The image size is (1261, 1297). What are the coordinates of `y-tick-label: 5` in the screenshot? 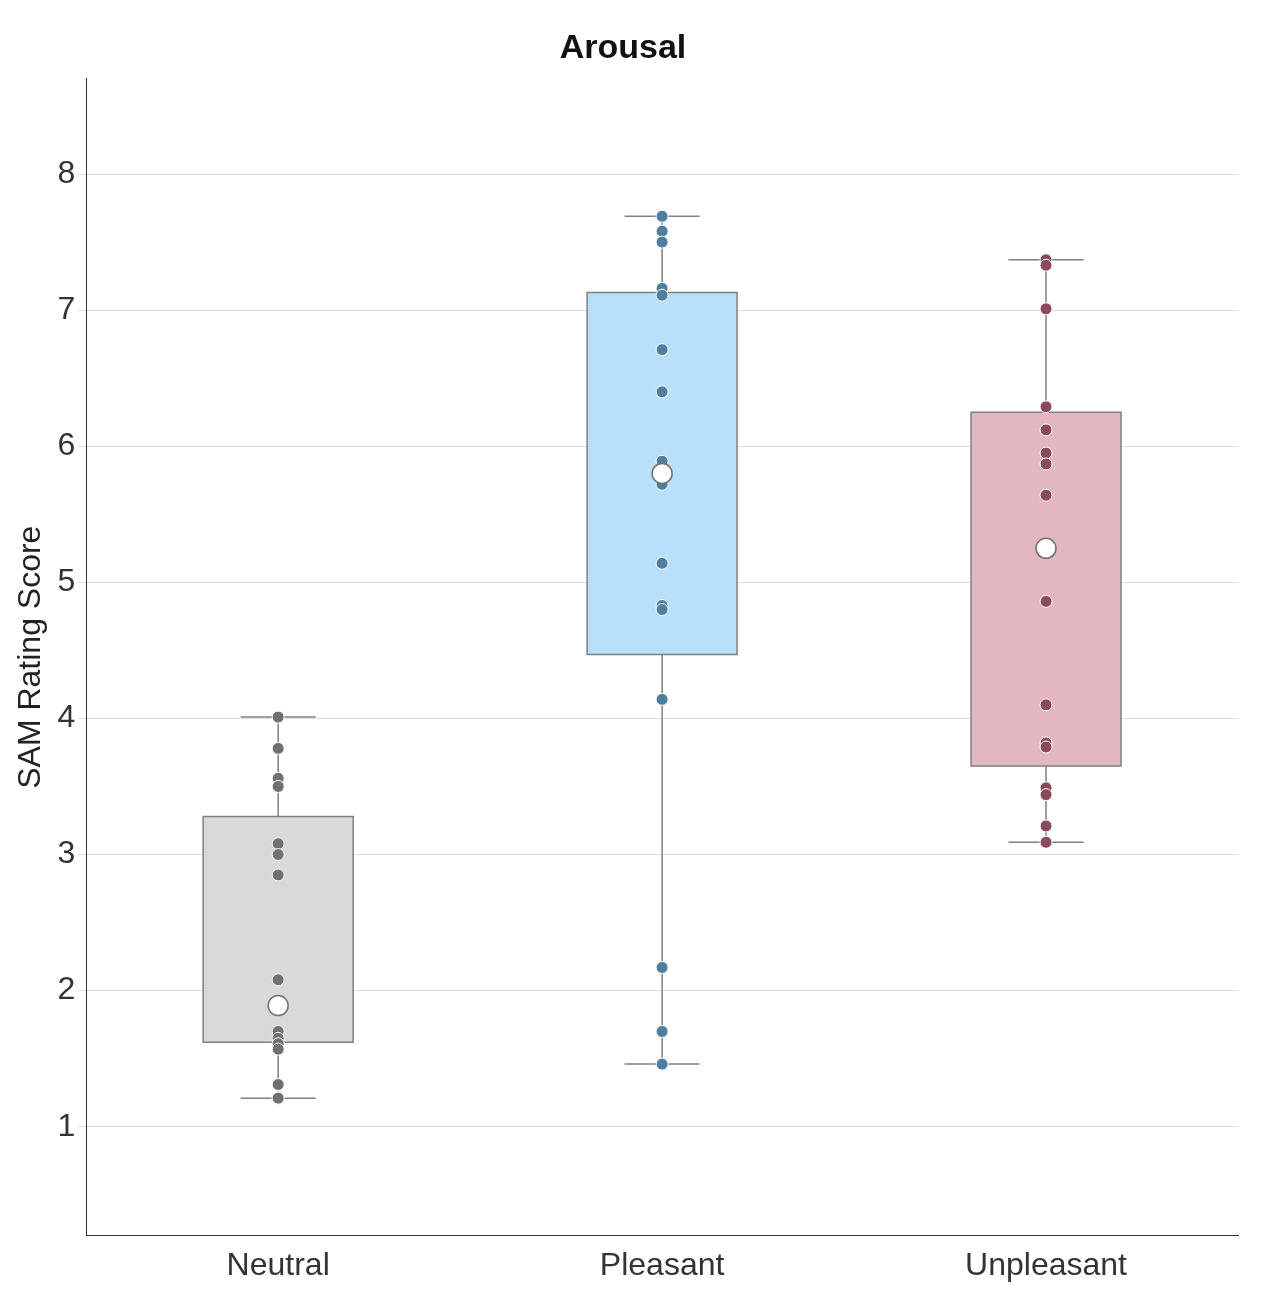 It's located at (66, 580).